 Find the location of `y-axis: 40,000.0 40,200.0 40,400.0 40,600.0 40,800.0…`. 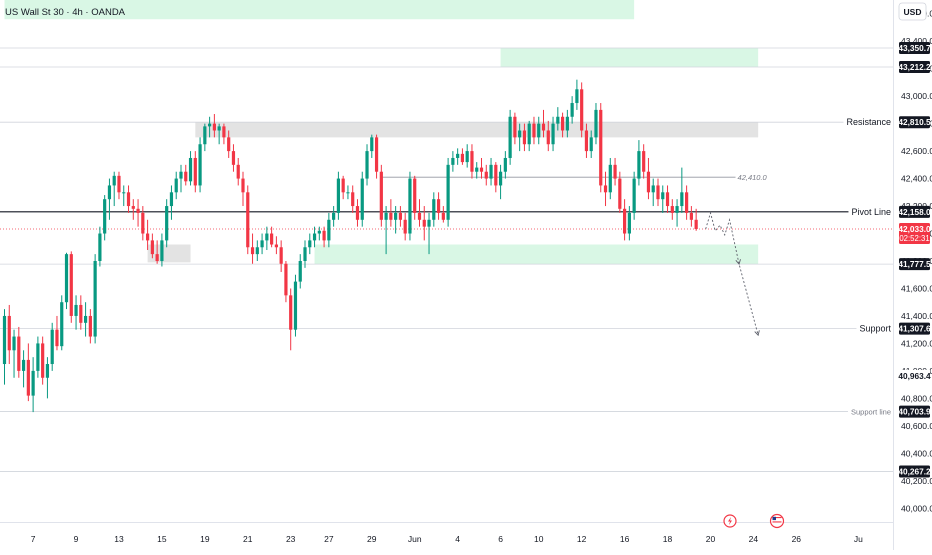

y-axis: 40,000.0 40,200.0 40,400.0 40,600.0 40,800.0… is located at coordinates (912, 275).